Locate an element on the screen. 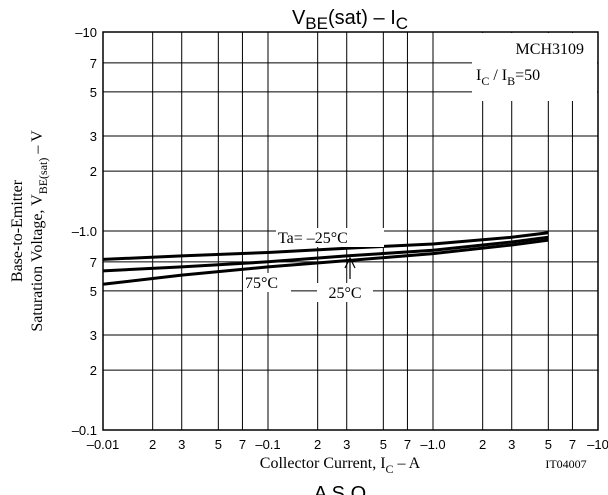 This screenshot has width=608, height=495. x-tick-label: –10 is located at coordinates (597, 444).